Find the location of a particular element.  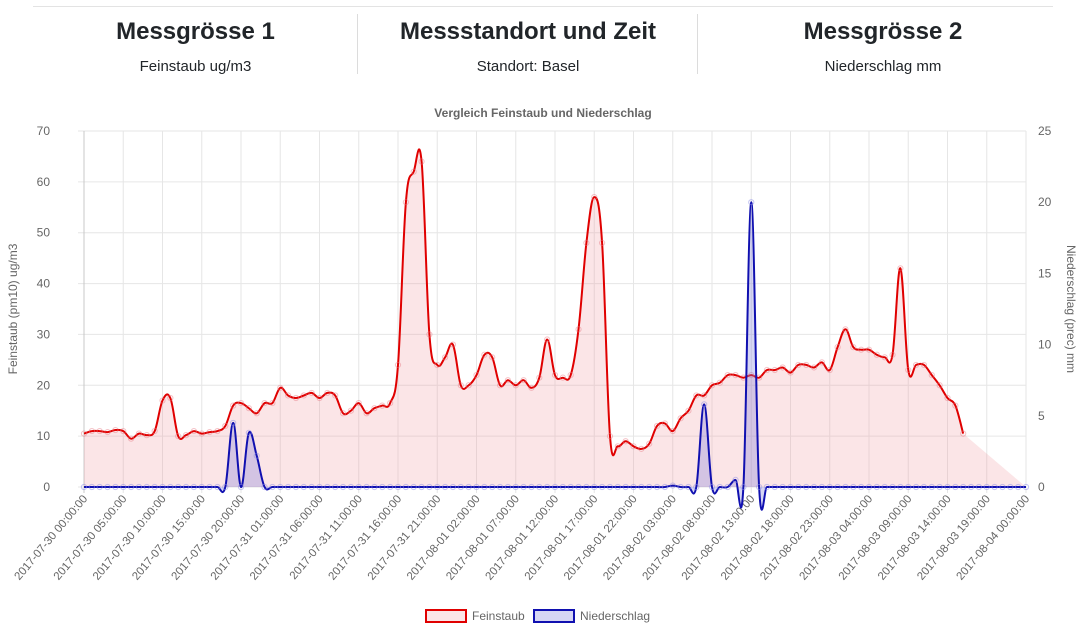

top-rule is located at coordinates (543, 6).